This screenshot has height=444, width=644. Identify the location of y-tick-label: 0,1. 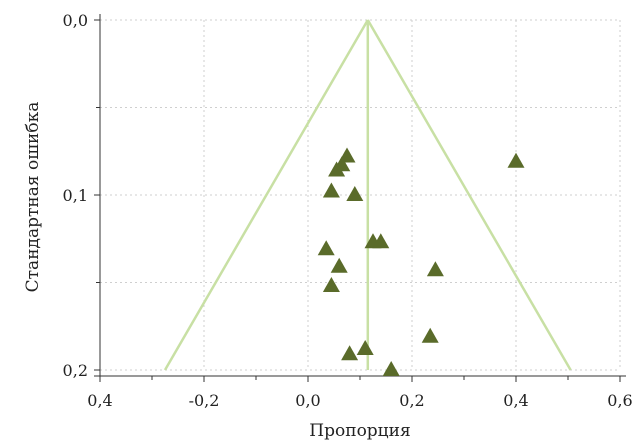
(75, 195).